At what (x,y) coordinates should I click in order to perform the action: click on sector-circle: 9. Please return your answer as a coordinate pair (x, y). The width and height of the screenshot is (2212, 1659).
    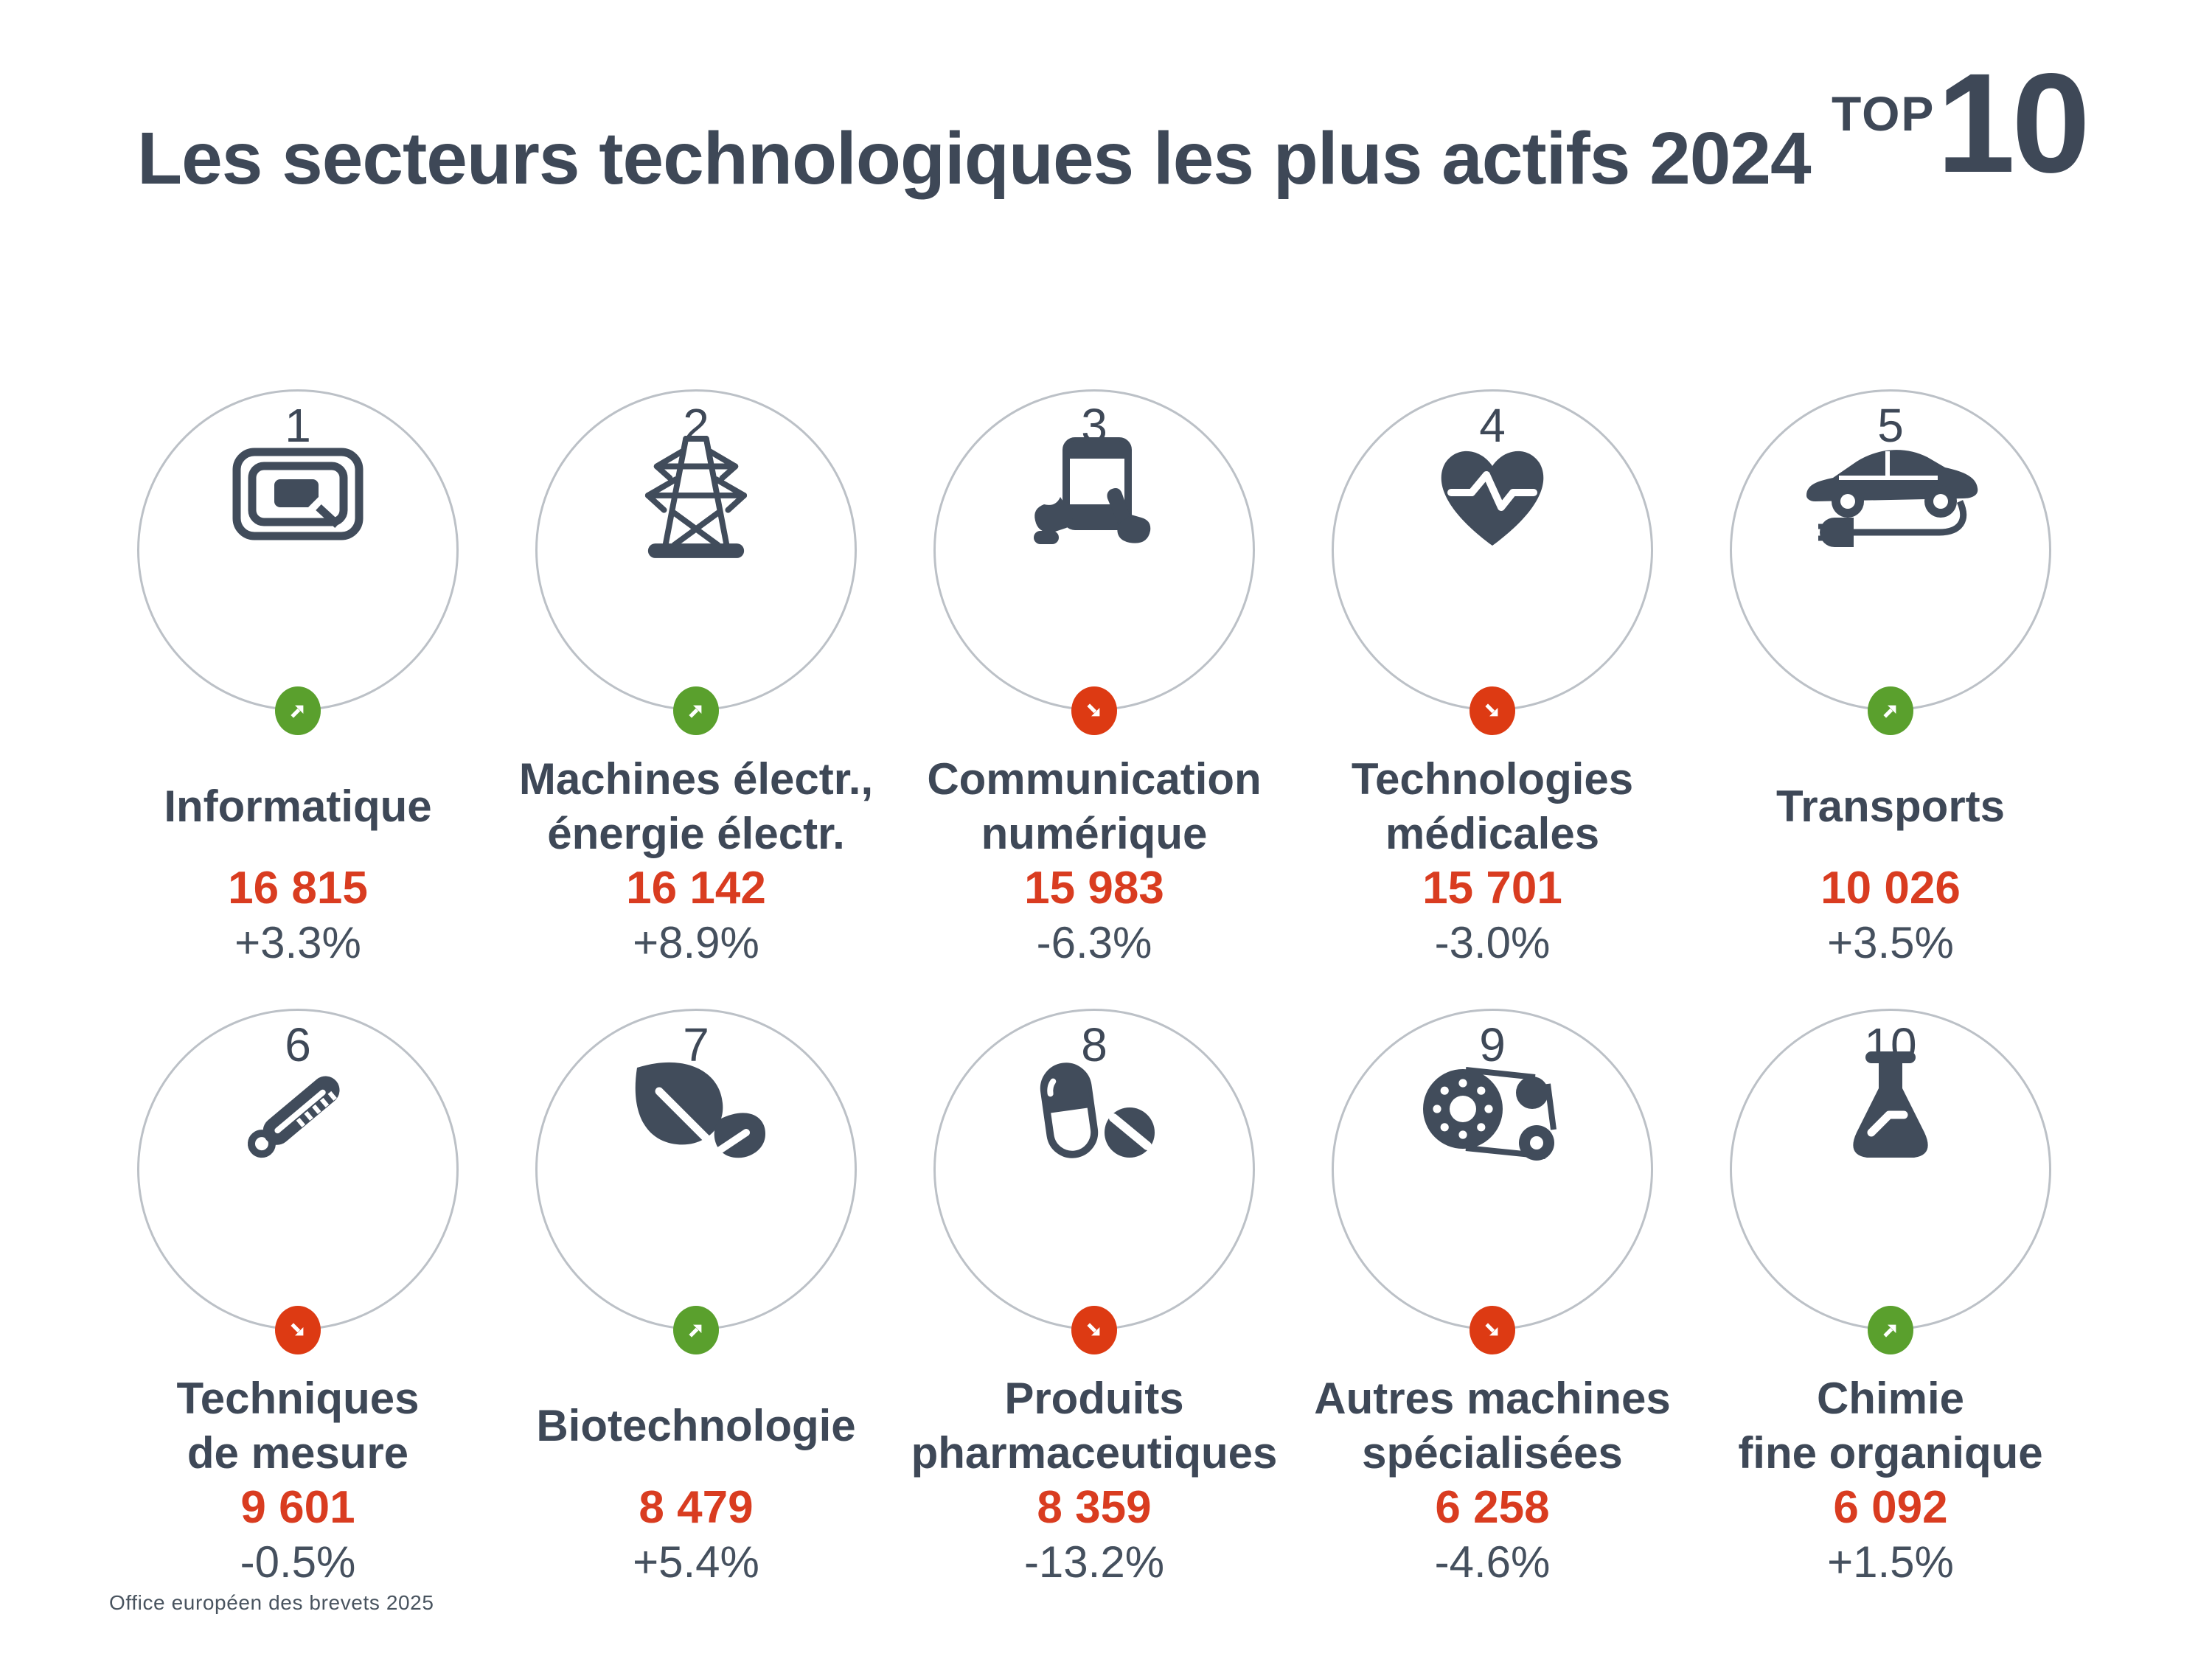
    Looking at the image, I should click on (1492, 1181).